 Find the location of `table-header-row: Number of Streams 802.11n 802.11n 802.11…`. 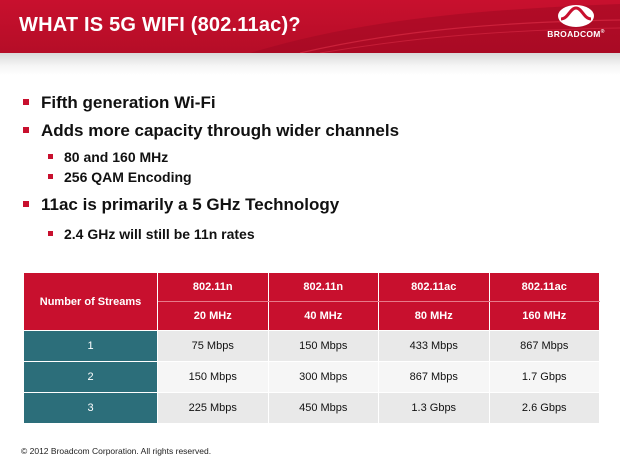

table-header-row: Number of Streams 802.11n 802.11n 802.11… is located at coordinates (311, 301).